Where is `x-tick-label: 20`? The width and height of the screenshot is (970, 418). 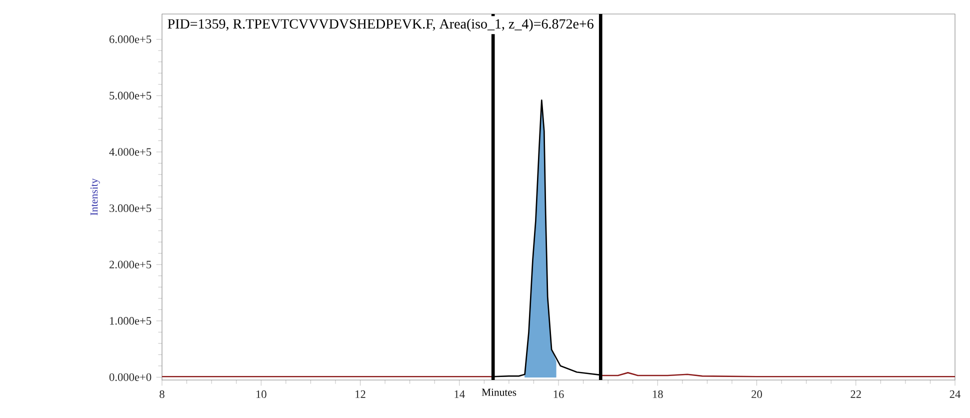
x-tick-label: 20 is located at coordinates (757, 394).